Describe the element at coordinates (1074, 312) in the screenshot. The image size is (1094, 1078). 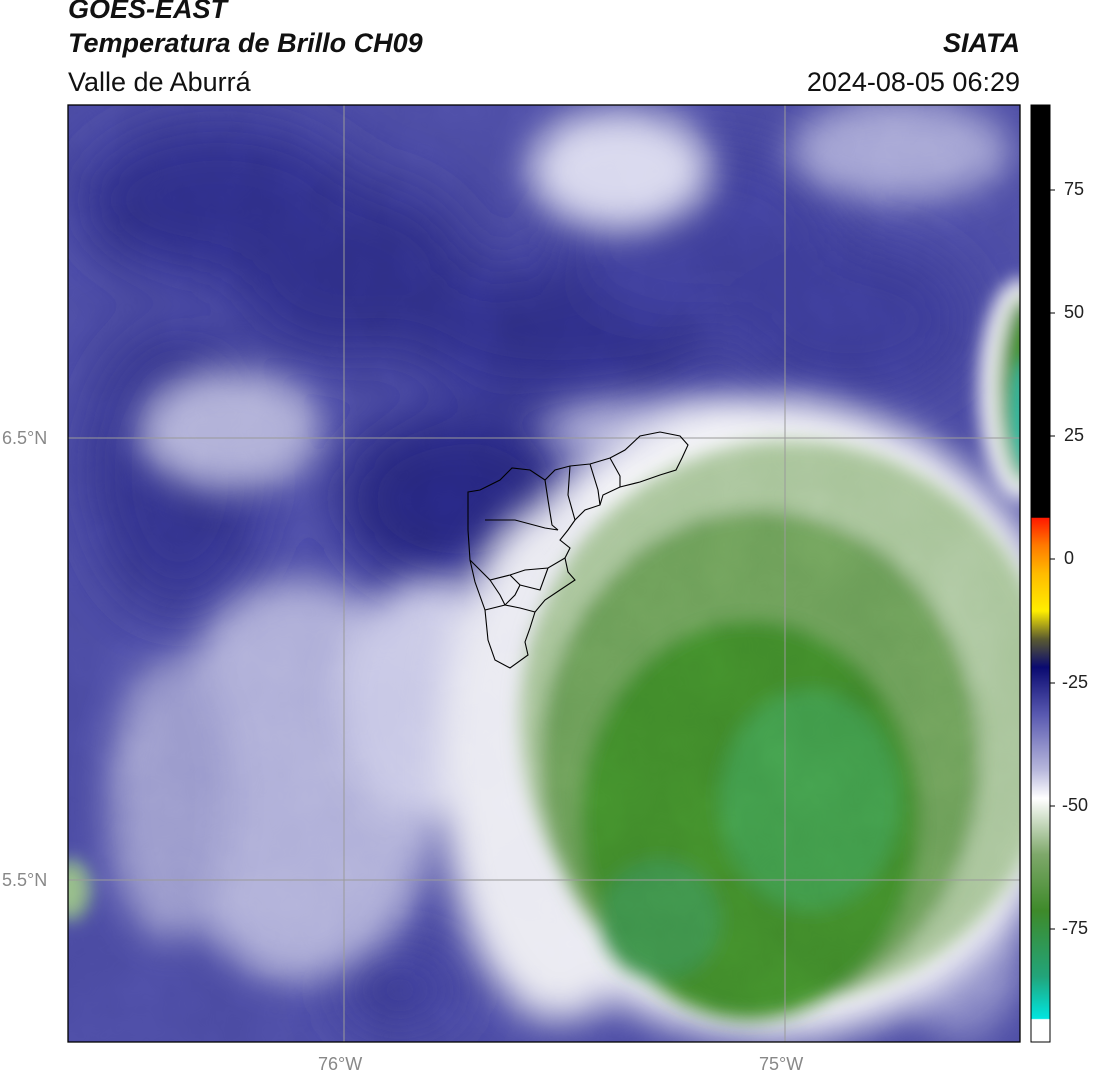
I see `colorbar-tick-50: 50` at that location.